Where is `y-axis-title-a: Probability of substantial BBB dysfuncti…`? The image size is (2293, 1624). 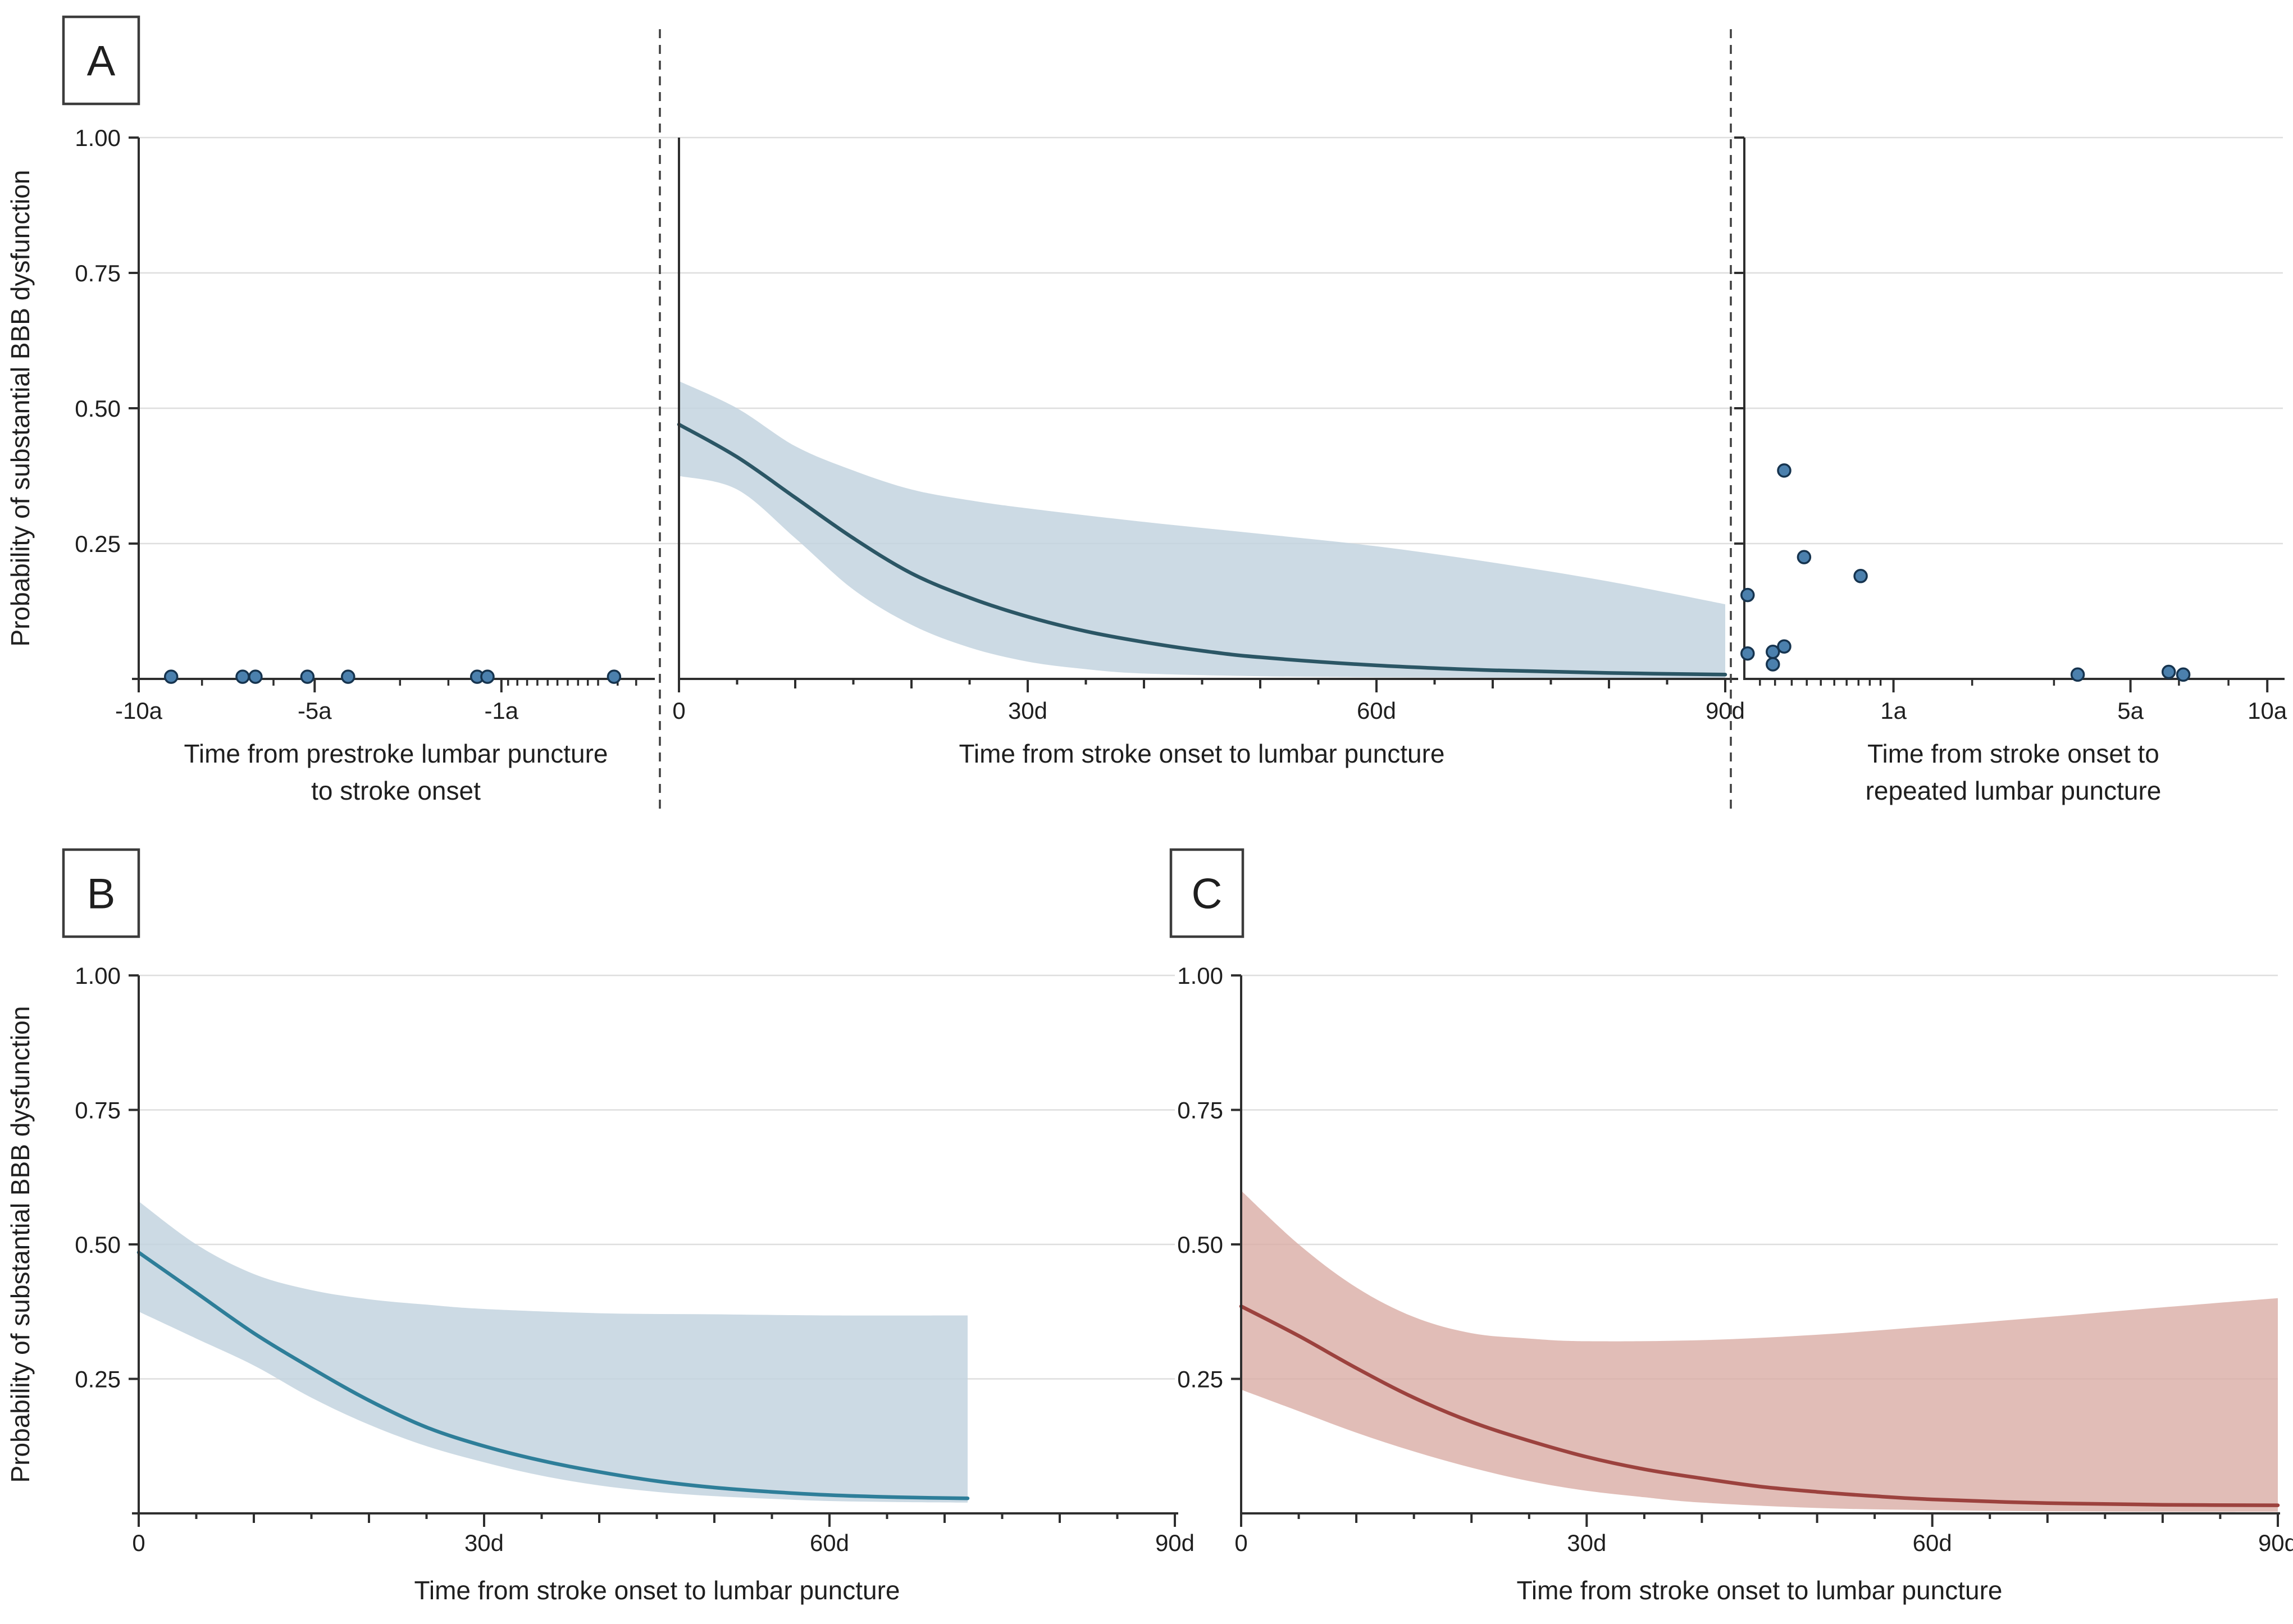
y-axis-title-a: Probability of substantial BBB dysfuncti… is located at coordinates (20, 408).